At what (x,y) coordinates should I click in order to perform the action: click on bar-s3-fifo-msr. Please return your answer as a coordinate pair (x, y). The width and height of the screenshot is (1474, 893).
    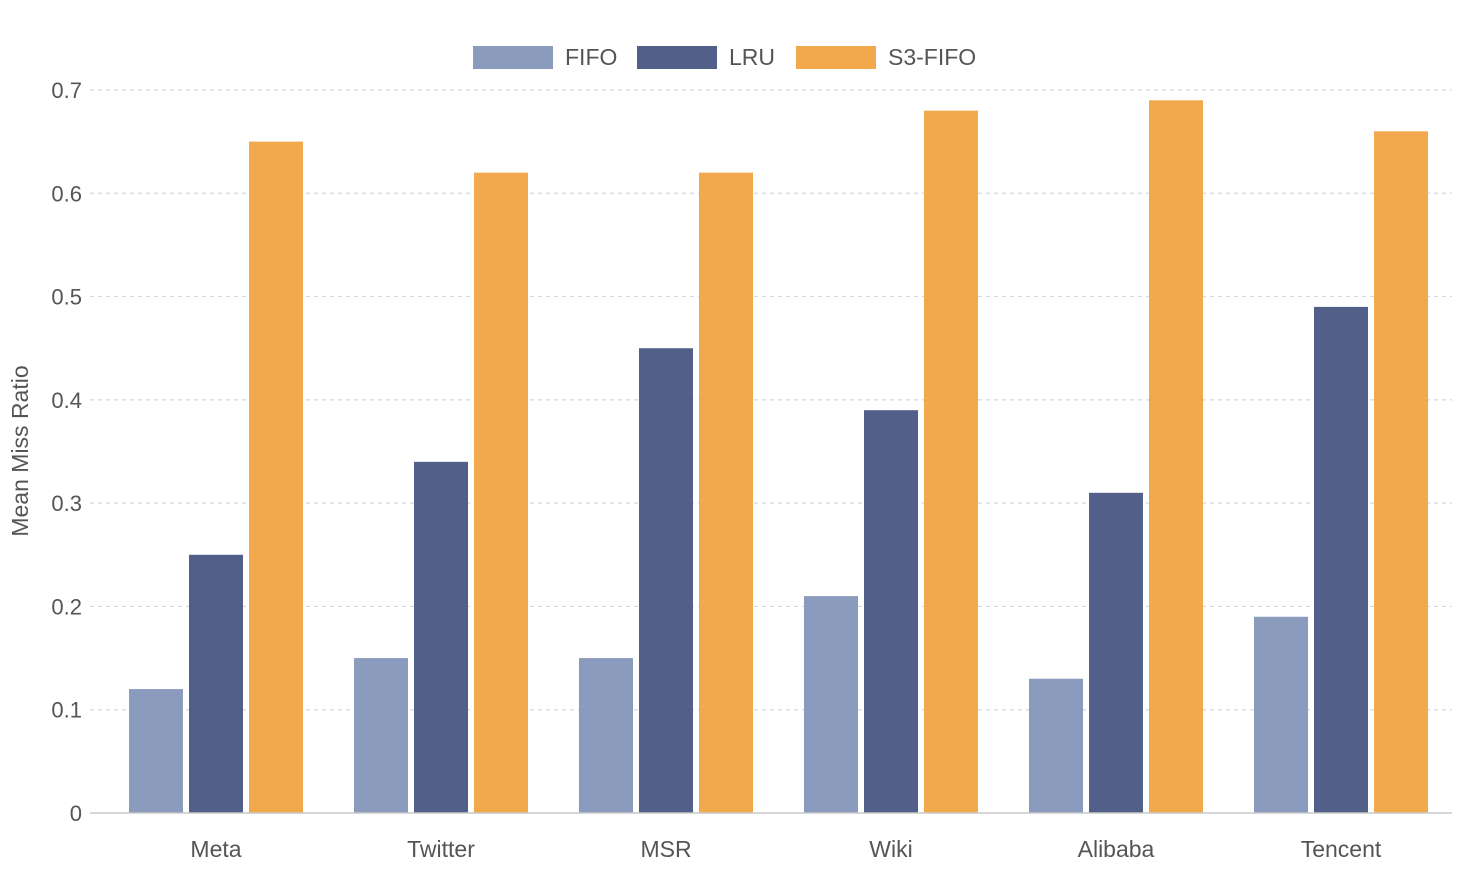
    Looking at the image, I should click on (726, 493).